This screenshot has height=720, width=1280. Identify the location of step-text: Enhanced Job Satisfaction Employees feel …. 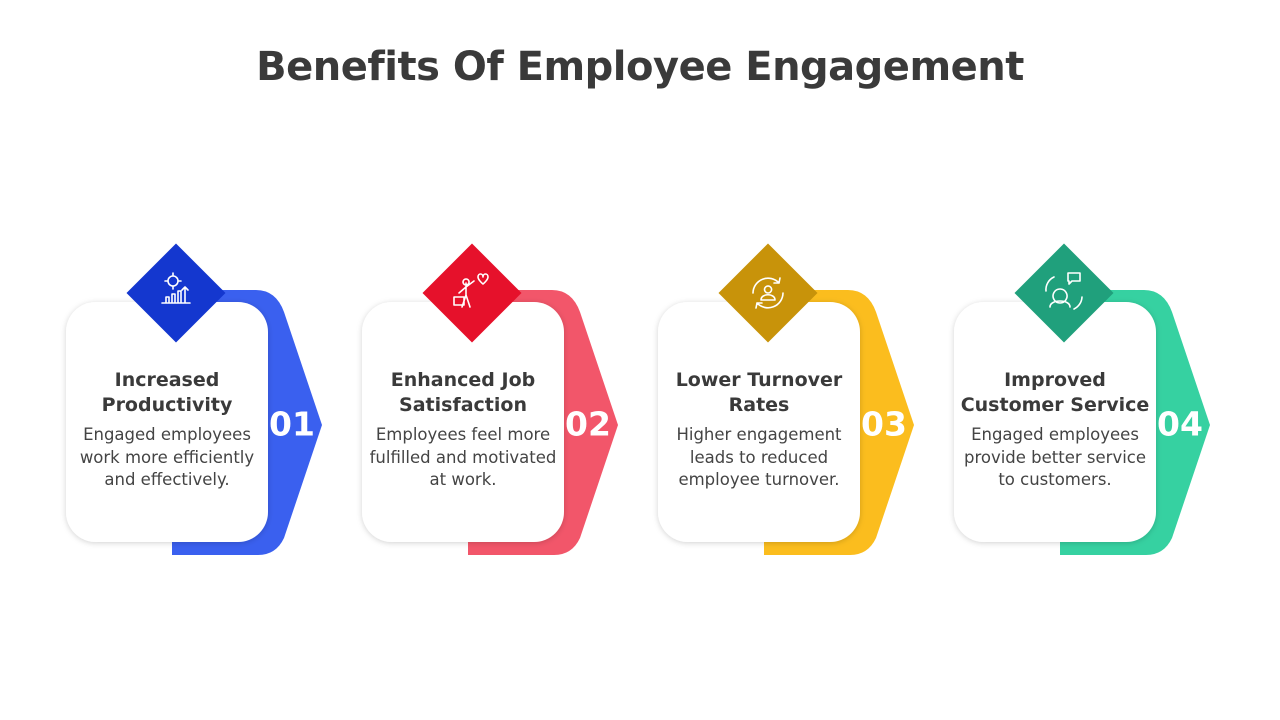
(463, 430).